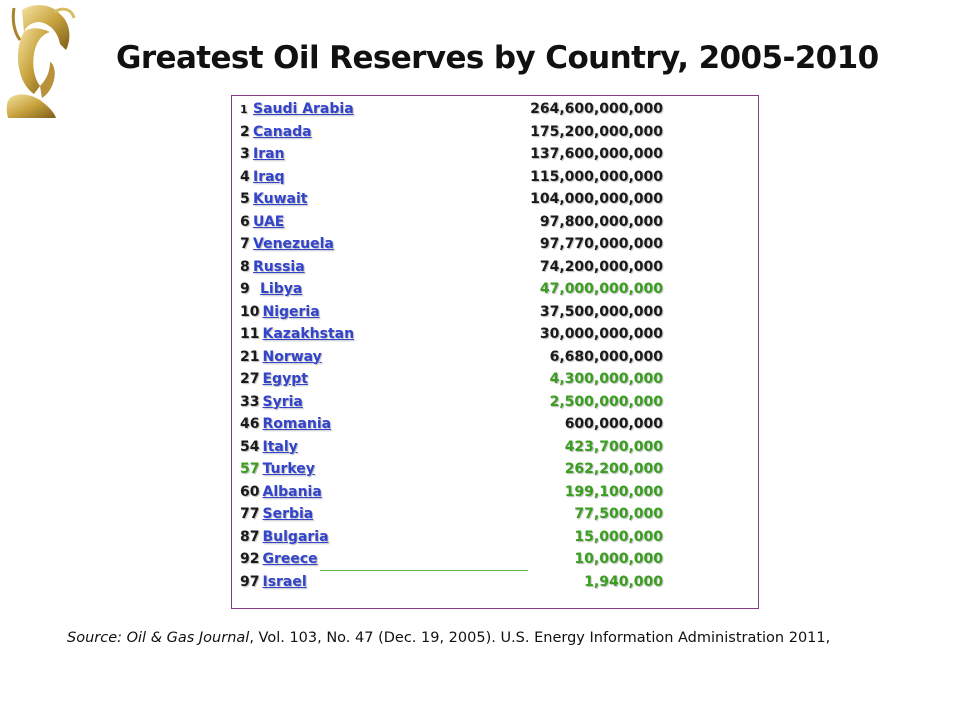 The width and height of the screenshot is (960, 720). I want to click on table-row: 10 Nigeria 37,500,000,000, so click(495, 312).